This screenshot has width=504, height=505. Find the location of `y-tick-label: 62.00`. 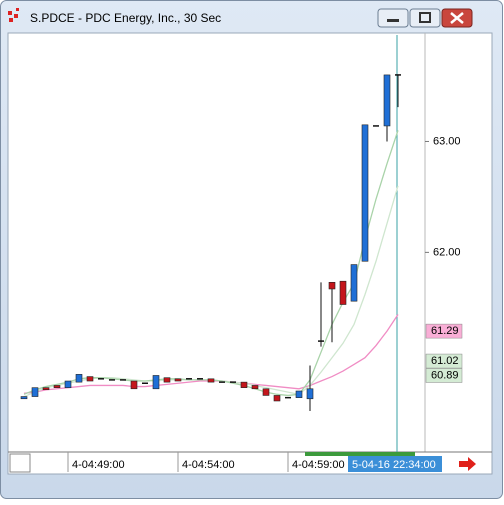

y-tick-label: 62.00 is located at coordinates (447, 252).